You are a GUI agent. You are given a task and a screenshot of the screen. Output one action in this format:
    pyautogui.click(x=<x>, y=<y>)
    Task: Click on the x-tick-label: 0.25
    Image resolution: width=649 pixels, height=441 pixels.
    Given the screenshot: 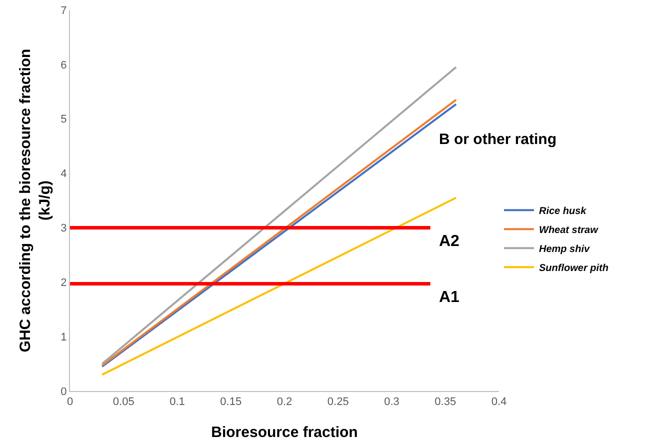 What is the action you would take?
    pyautogui.click(x=338, y=402)
    